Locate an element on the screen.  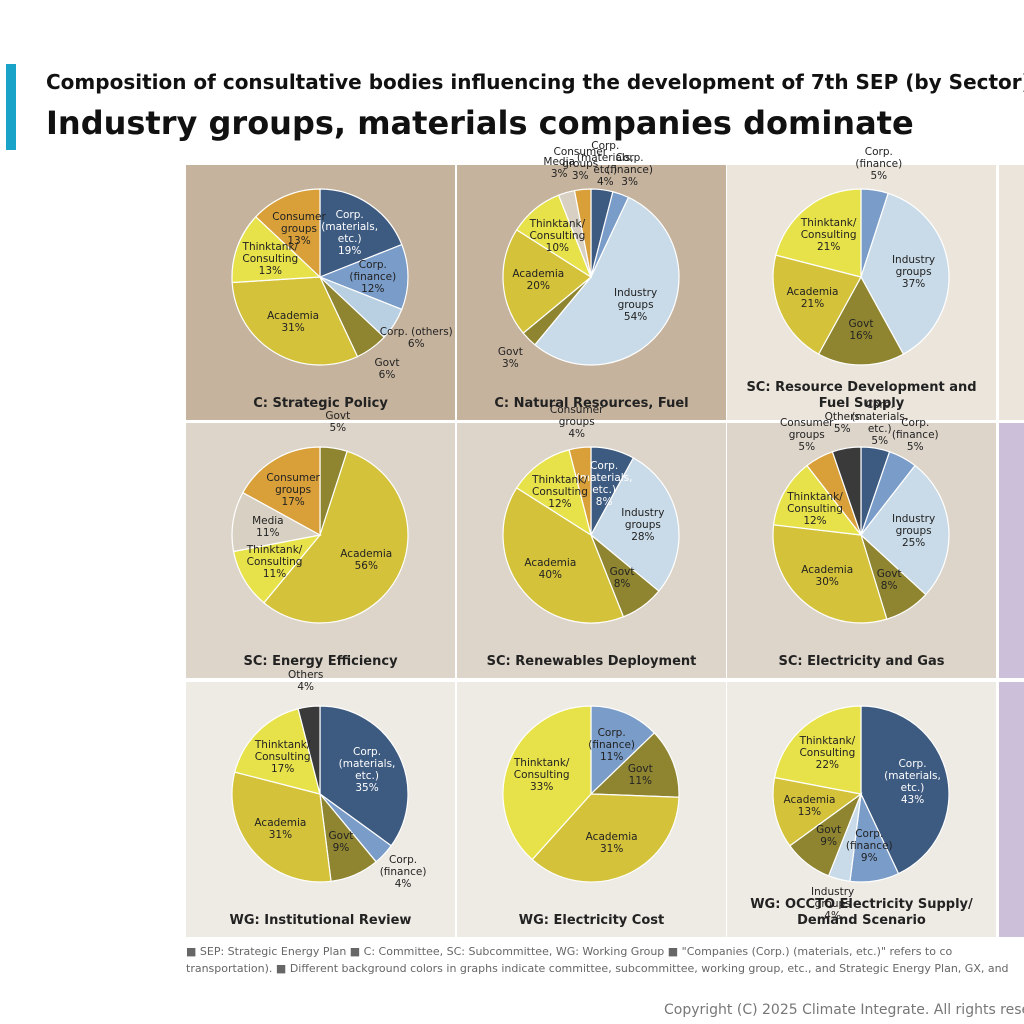
slice-label: Govt 3% is located at coordinates (510, 358).